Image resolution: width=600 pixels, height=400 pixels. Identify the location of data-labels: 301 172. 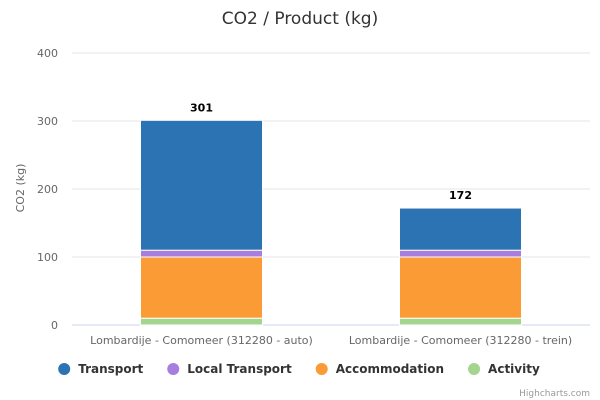
(331, 151).